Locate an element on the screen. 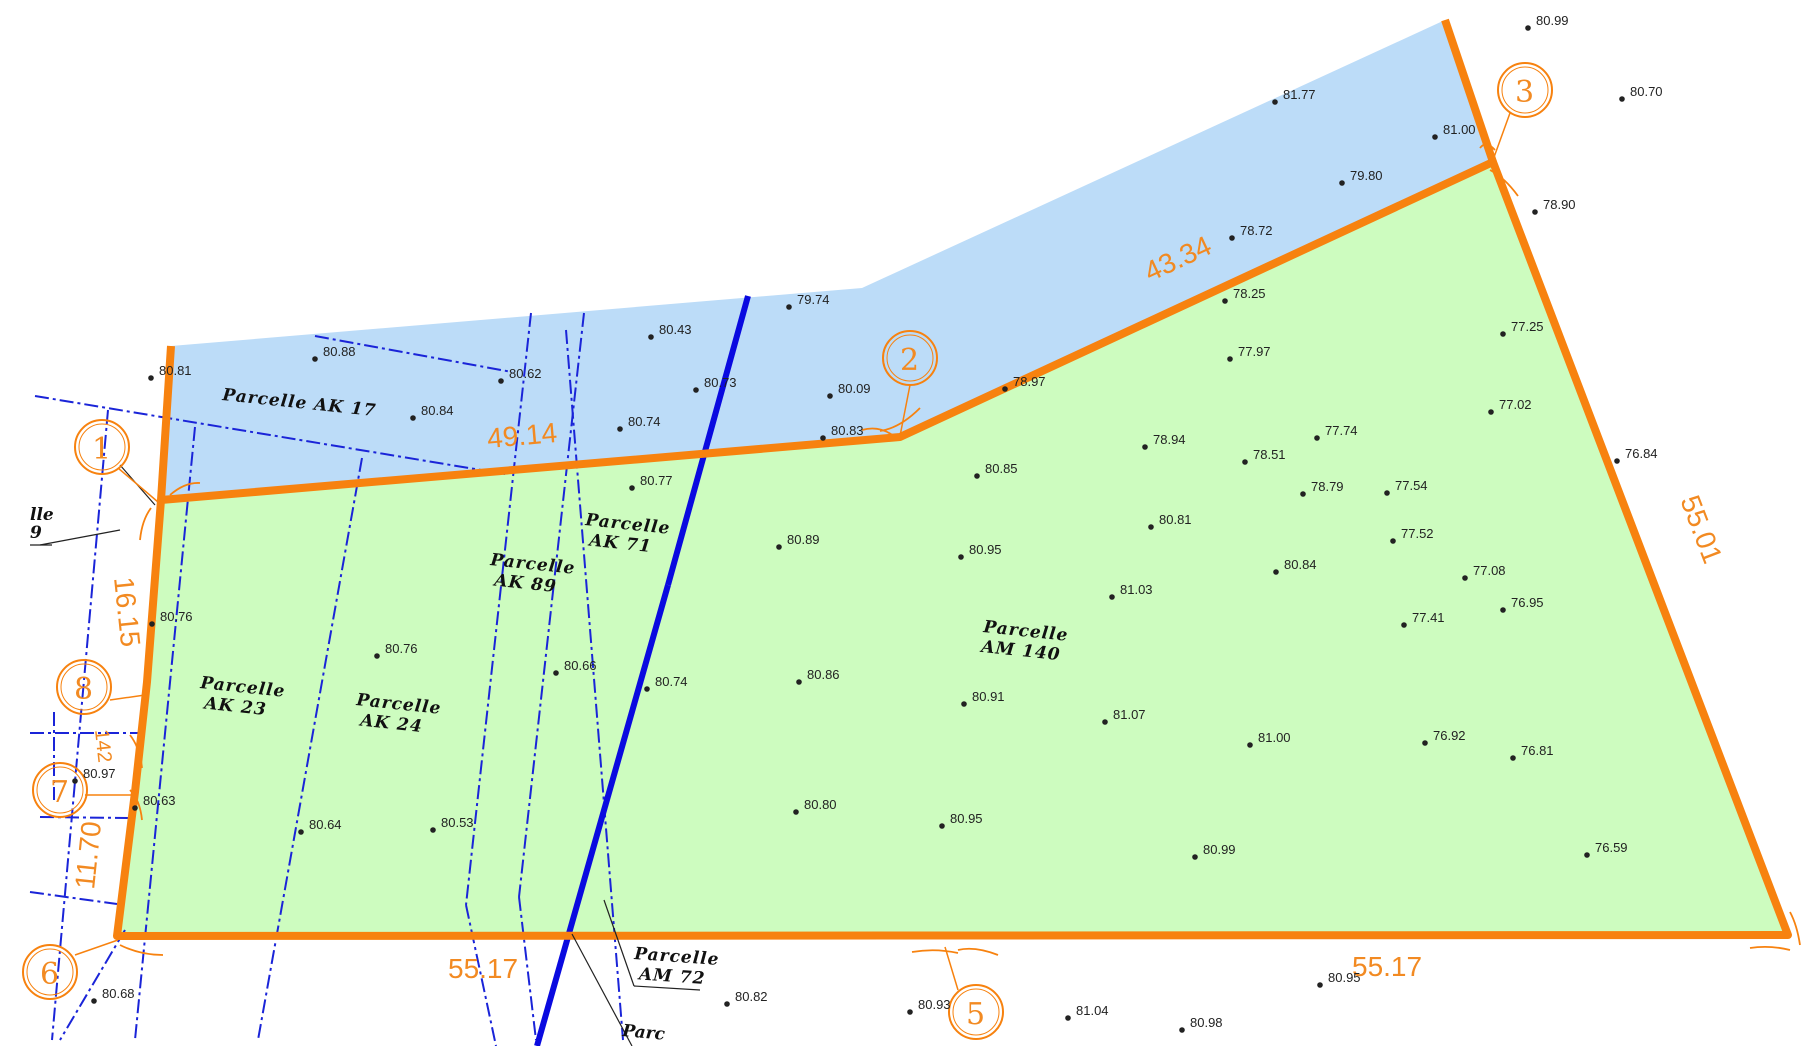  elevation-label: 80.93 is located at coordinates (934, 1004).